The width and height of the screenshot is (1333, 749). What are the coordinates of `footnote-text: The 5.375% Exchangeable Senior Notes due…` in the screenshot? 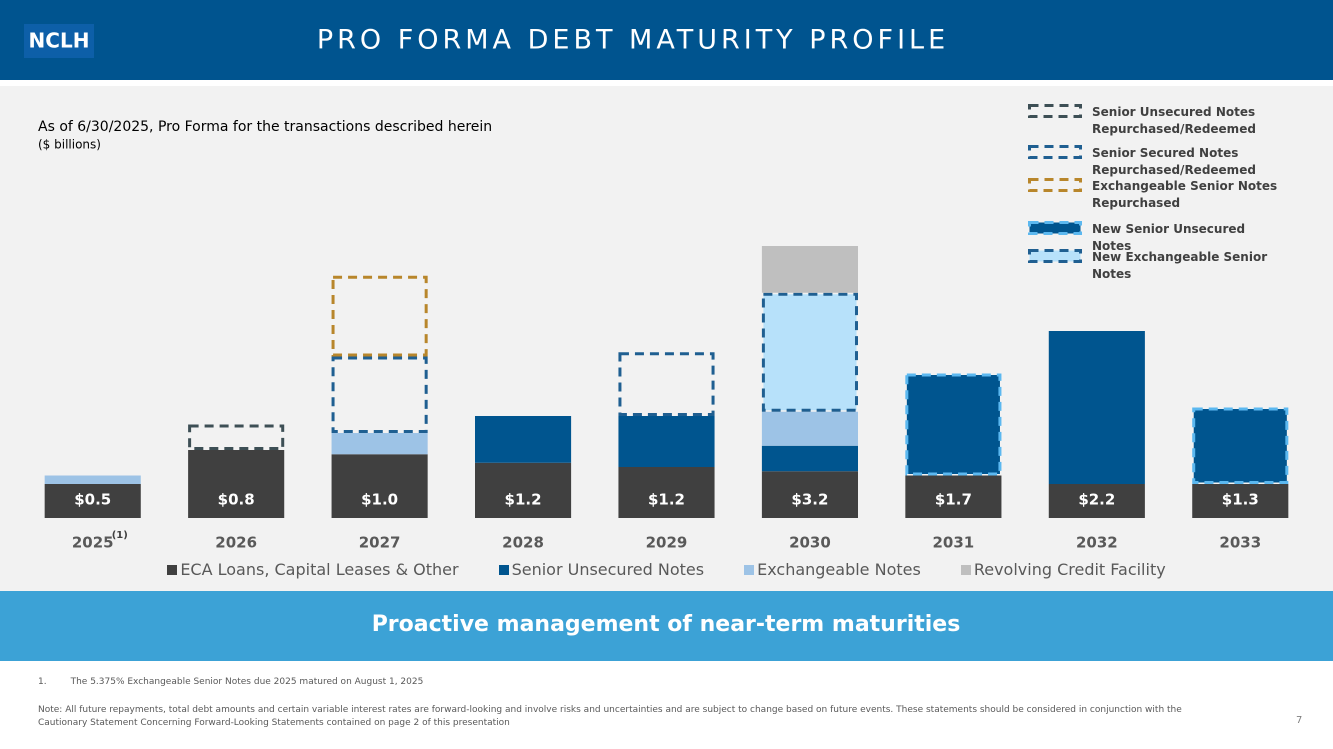 It's located at (247, 682).